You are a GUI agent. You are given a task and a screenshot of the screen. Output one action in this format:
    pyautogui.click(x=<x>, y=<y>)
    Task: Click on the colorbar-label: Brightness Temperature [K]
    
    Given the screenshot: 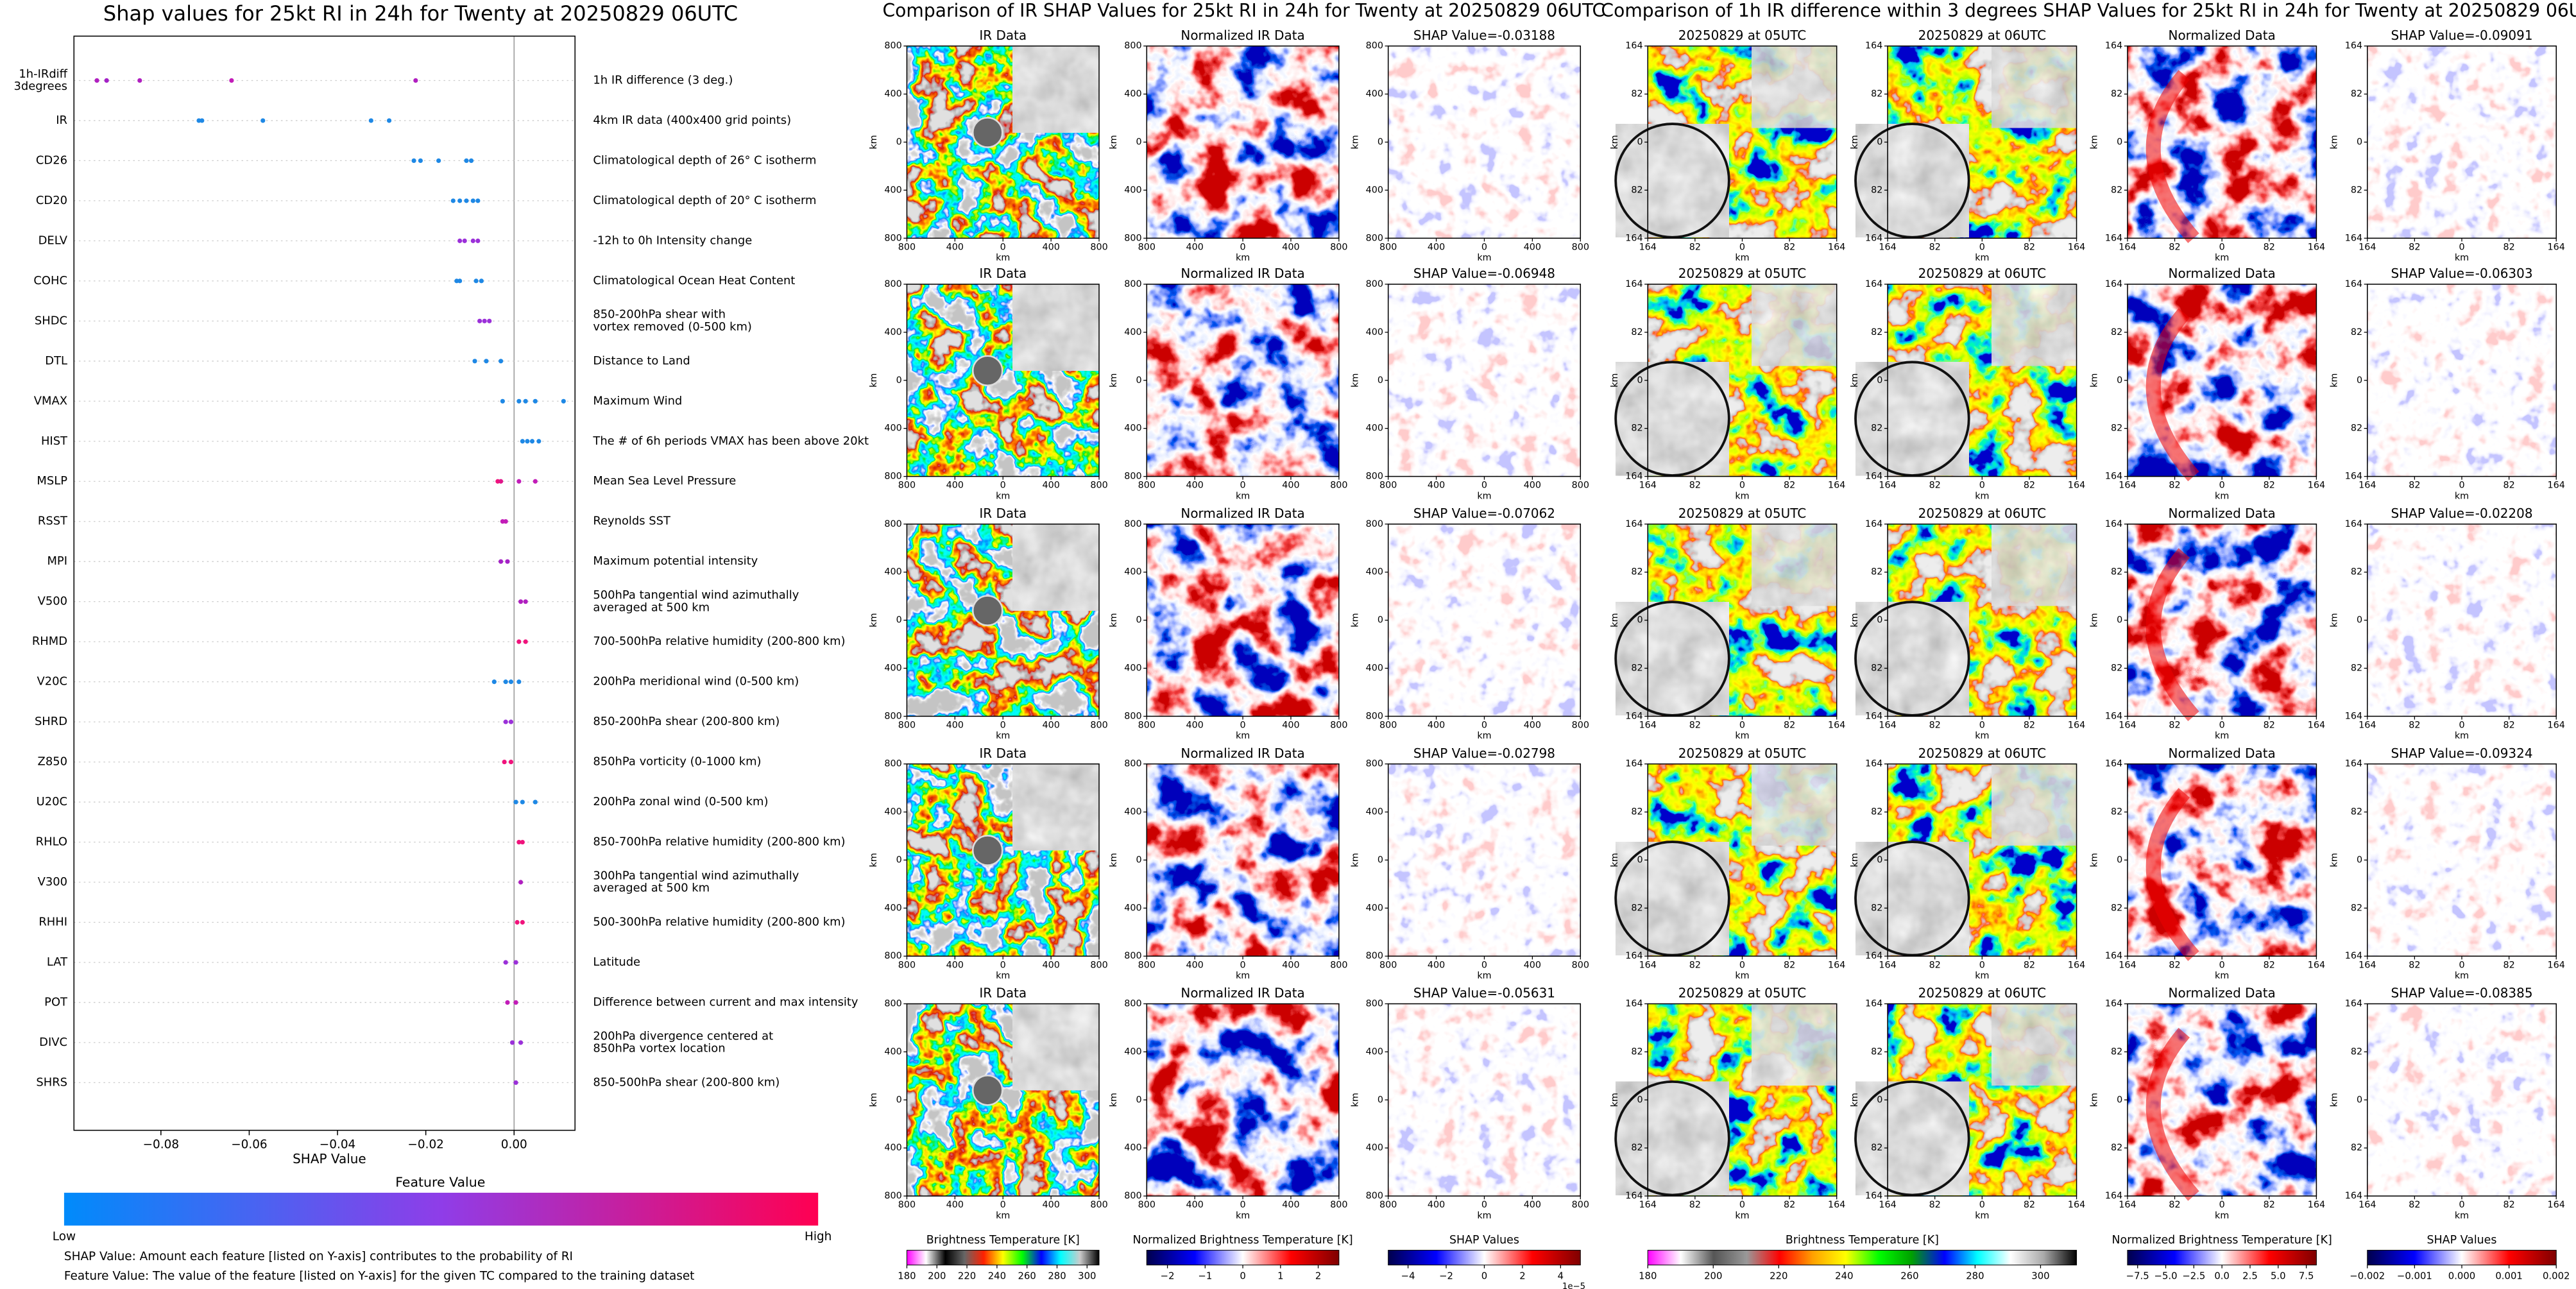 What is the action you would take?
    pyautogui.click(x=1003, y=1241)
    